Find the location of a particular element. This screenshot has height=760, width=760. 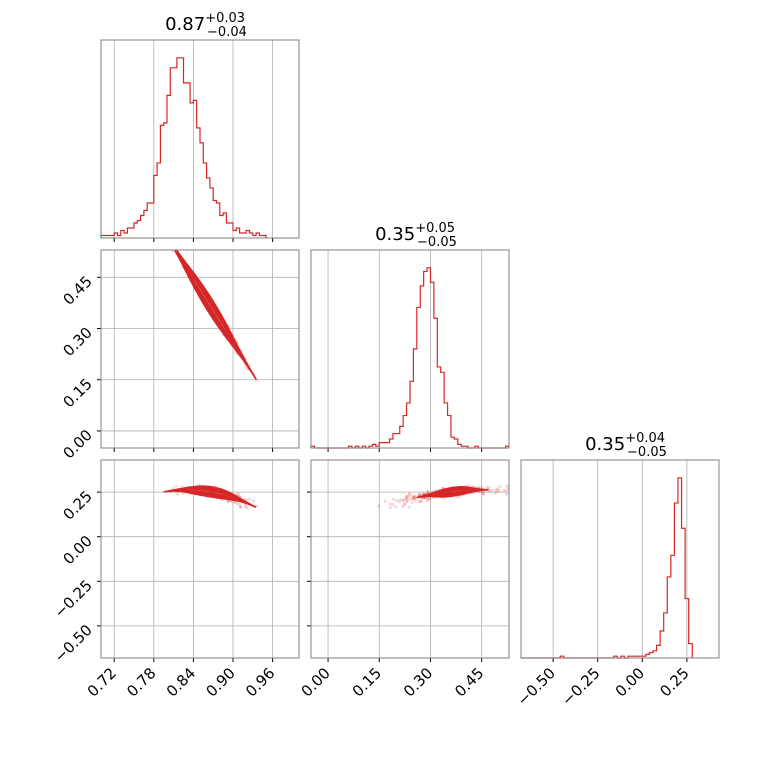

title-value: 0.35 is located at coordinates (605, 444).